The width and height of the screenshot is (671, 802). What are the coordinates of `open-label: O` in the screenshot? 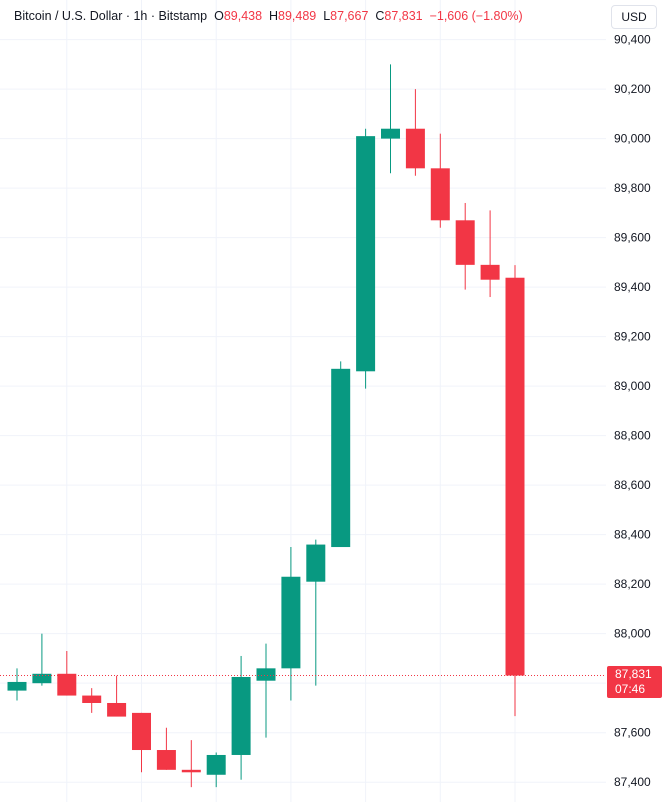 It's located at (219, 16).